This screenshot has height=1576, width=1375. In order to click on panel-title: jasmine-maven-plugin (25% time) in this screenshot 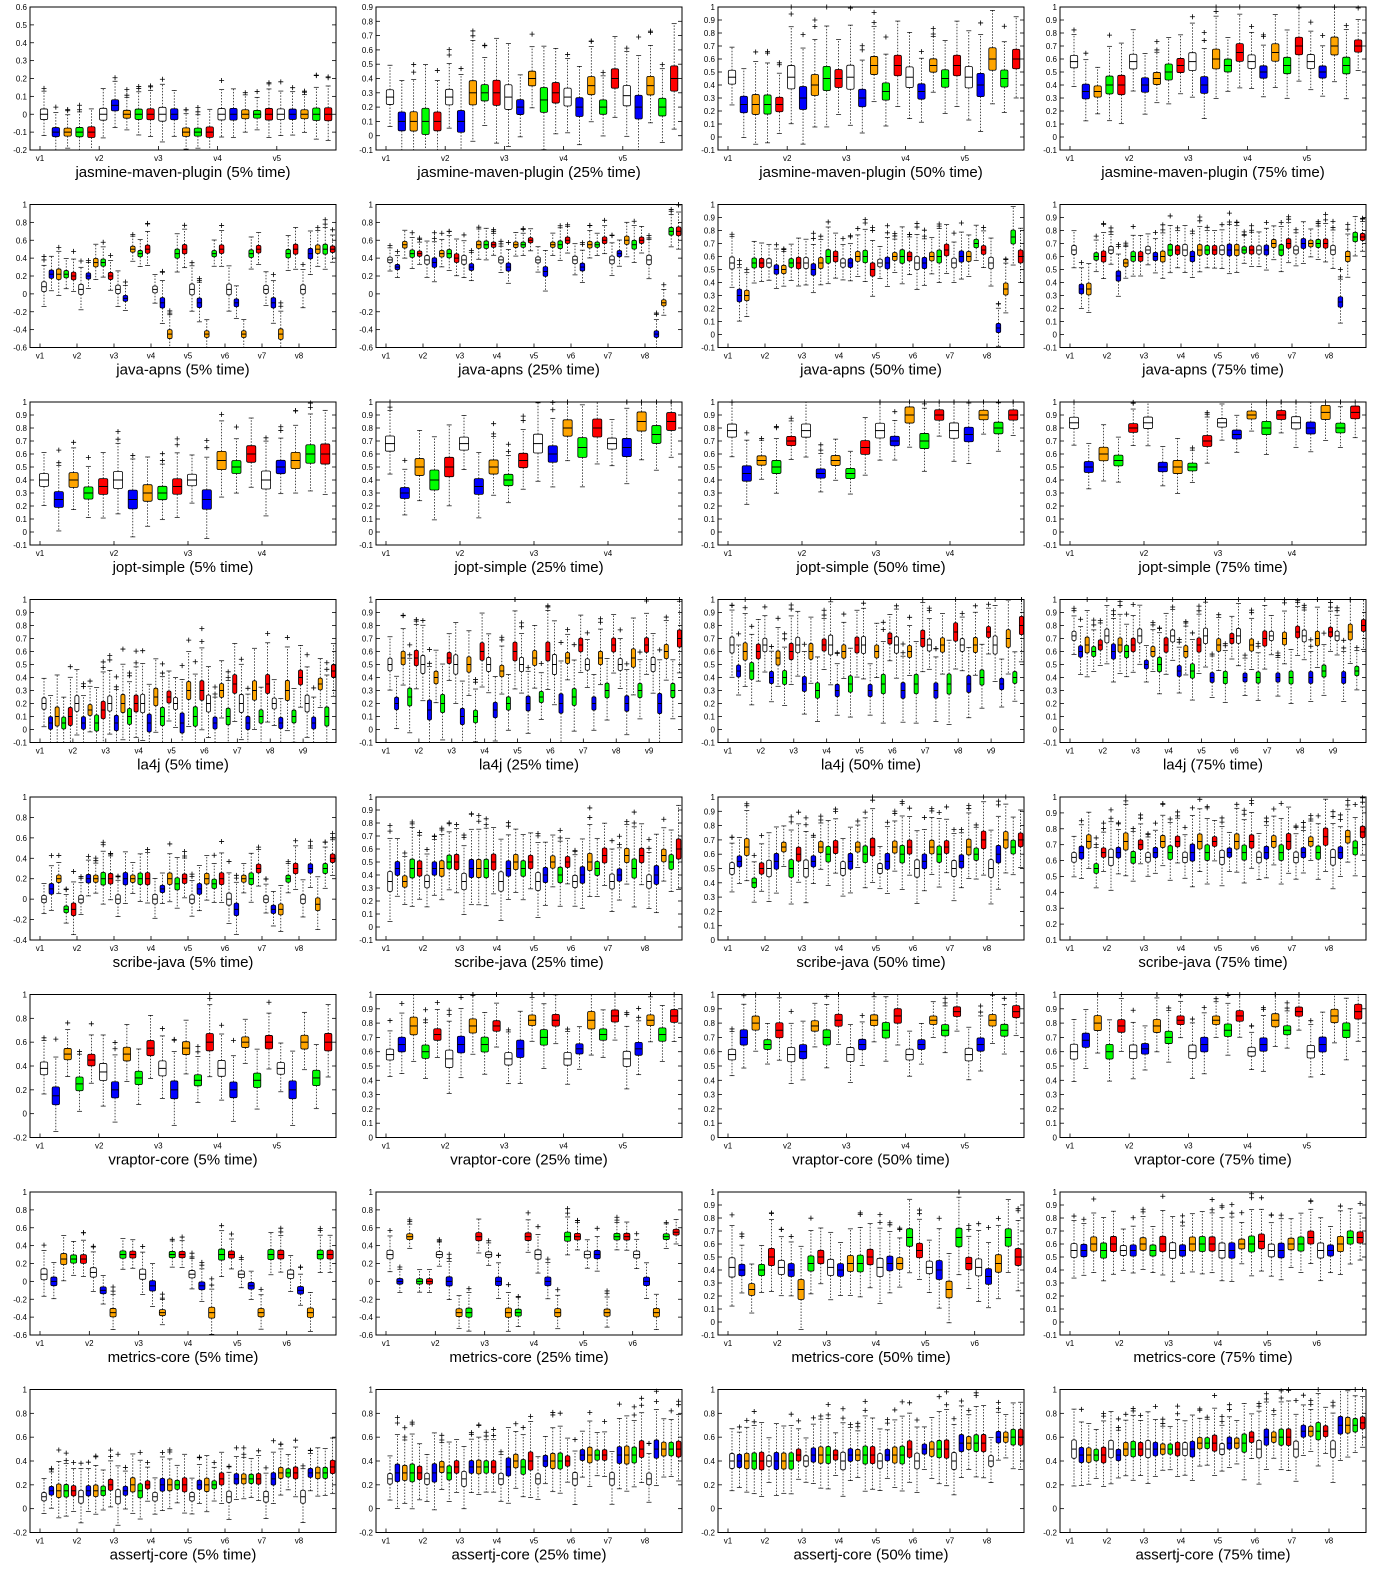, I will do `click(528, 172)`.